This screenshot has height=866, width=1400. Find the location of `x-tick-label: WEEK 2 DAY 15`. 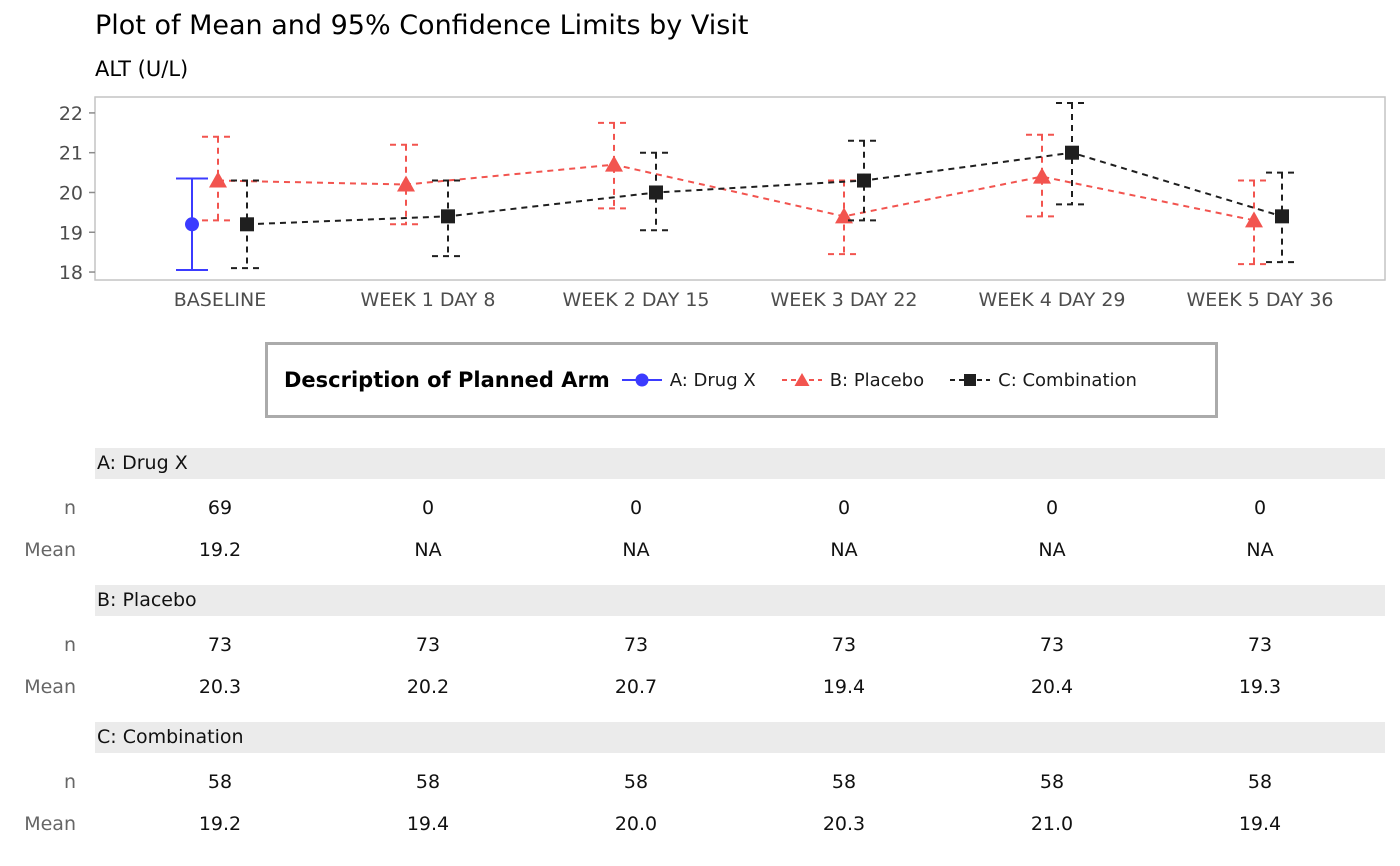

x-tick-label: WEEK 2 DAY 15 is located at coordinates (635, 300).